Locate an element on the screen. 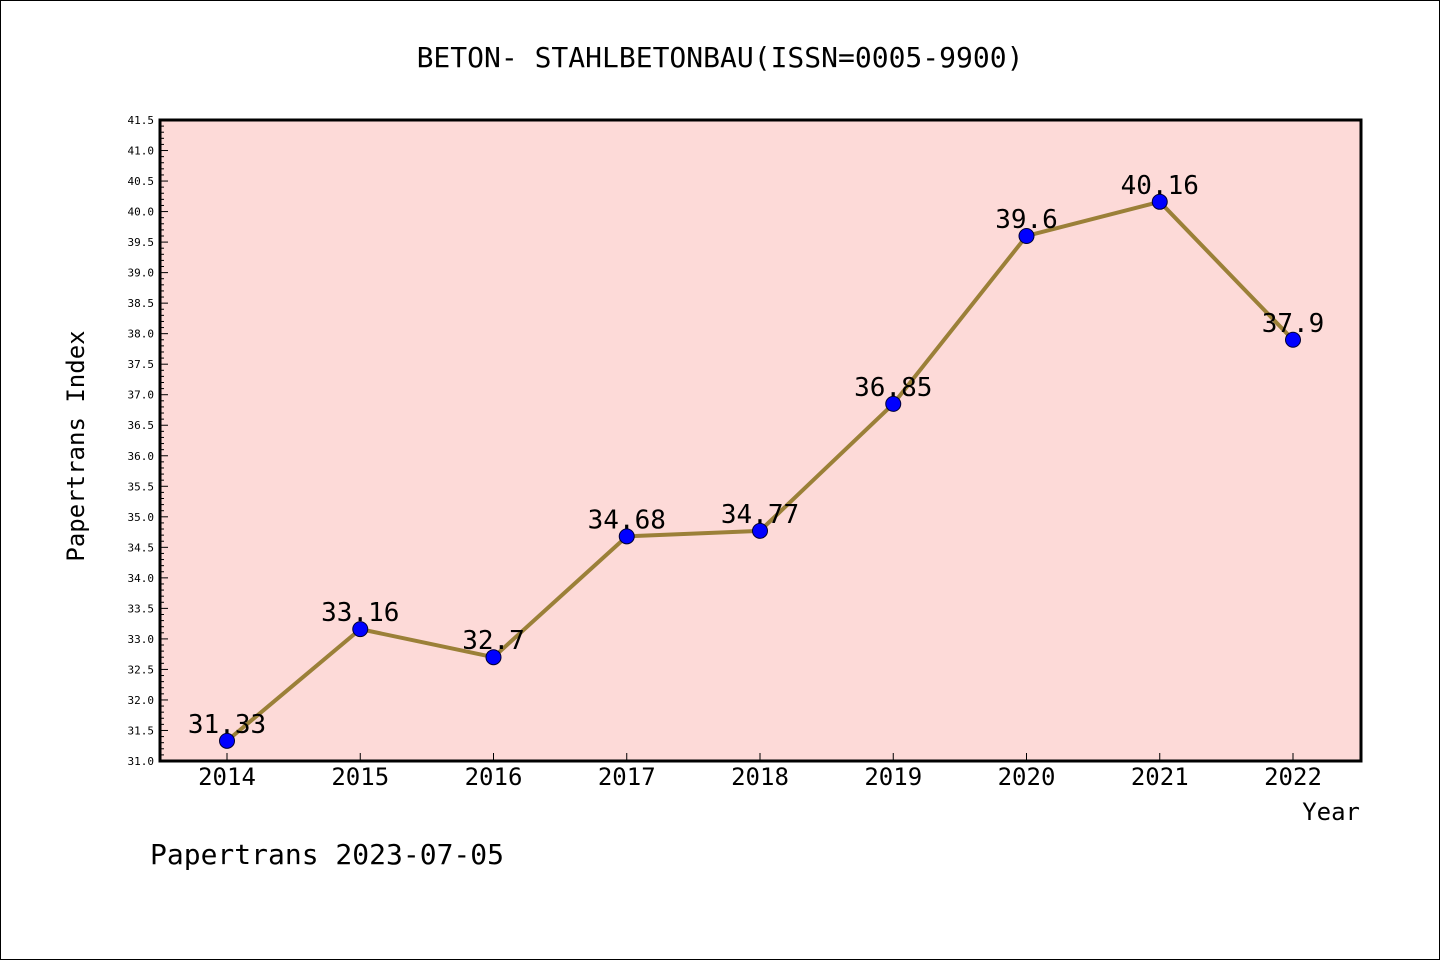 Image resolution: width=1440 pixels, height=960 pixels. data-label: 40.16 is located at coordinates (1160, 186).